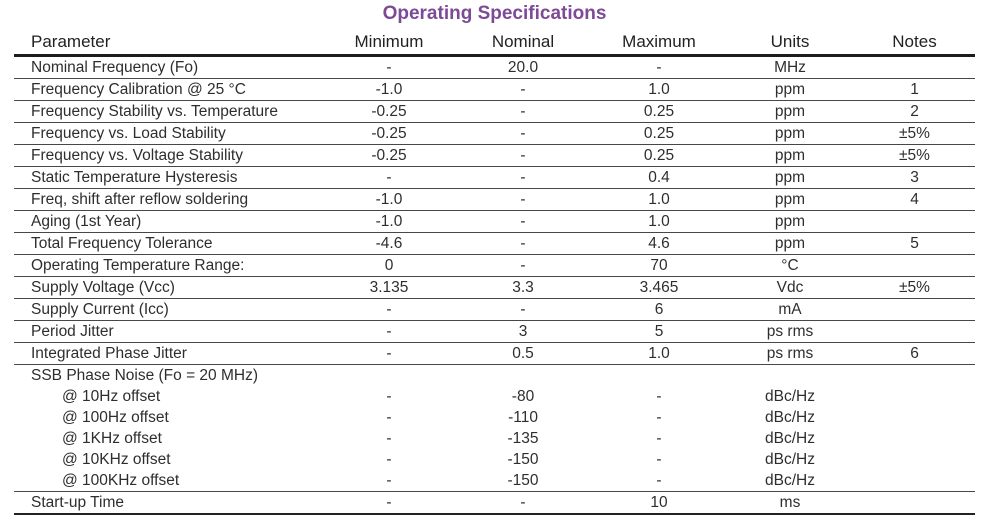 Image resolution: width=989 pixels, height=519 pixels. I want to click on notes-cell: 3, so click(914, 177).